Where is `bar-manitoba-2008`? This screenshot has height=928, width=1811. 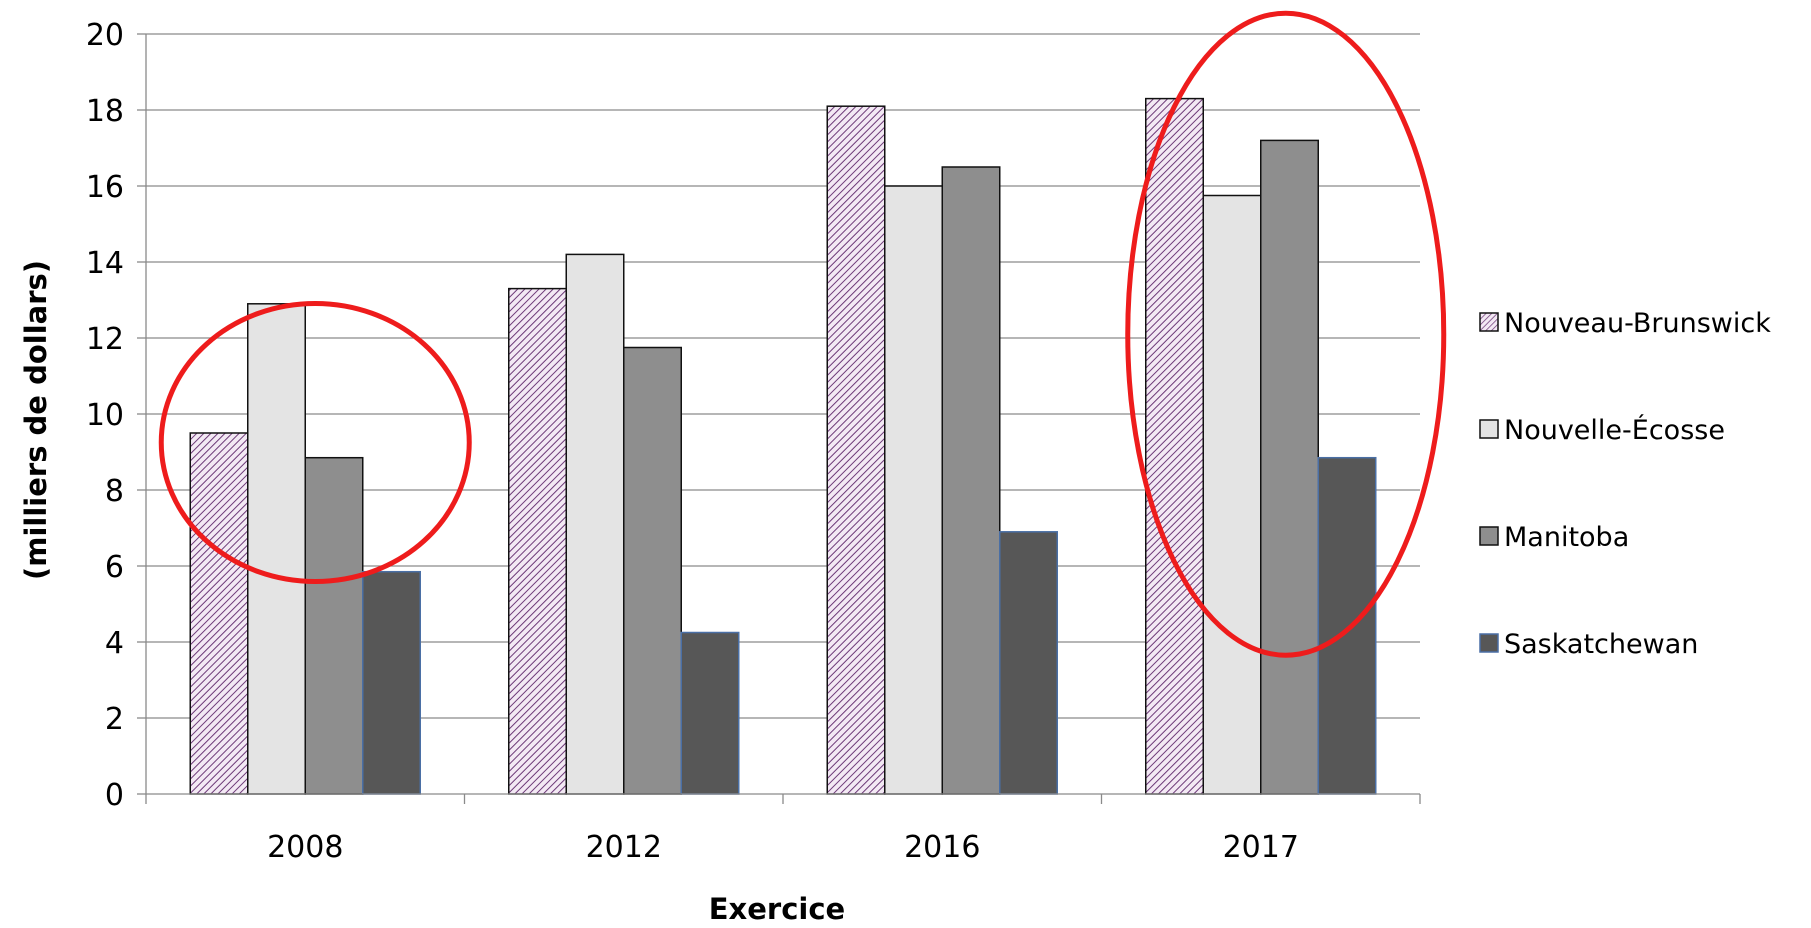 bar-manitoba-2008 is located at coordinates (334, 625).